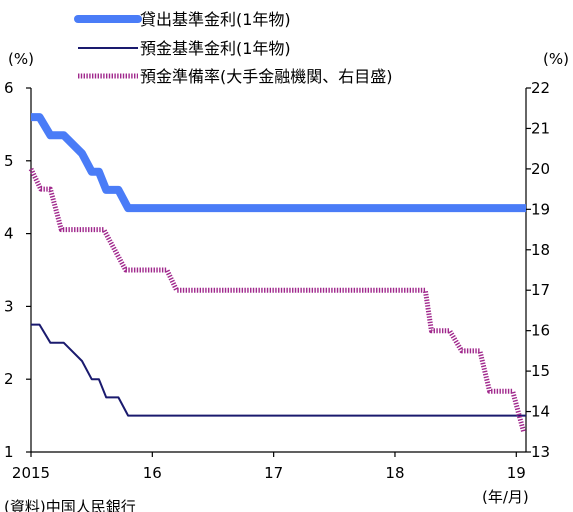 This screenshot has width=573, height=512. What do you see at coordinates (9, 88) in the screenshot?
I see `y-left-tick-label: 6` at bounding box center [9, 88].